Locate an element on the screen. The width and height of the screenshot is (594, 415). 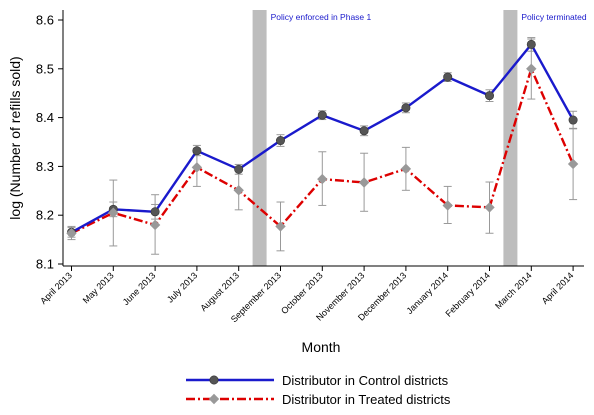
y-tick-label: 8.1 is located at coordinates (45, 264).